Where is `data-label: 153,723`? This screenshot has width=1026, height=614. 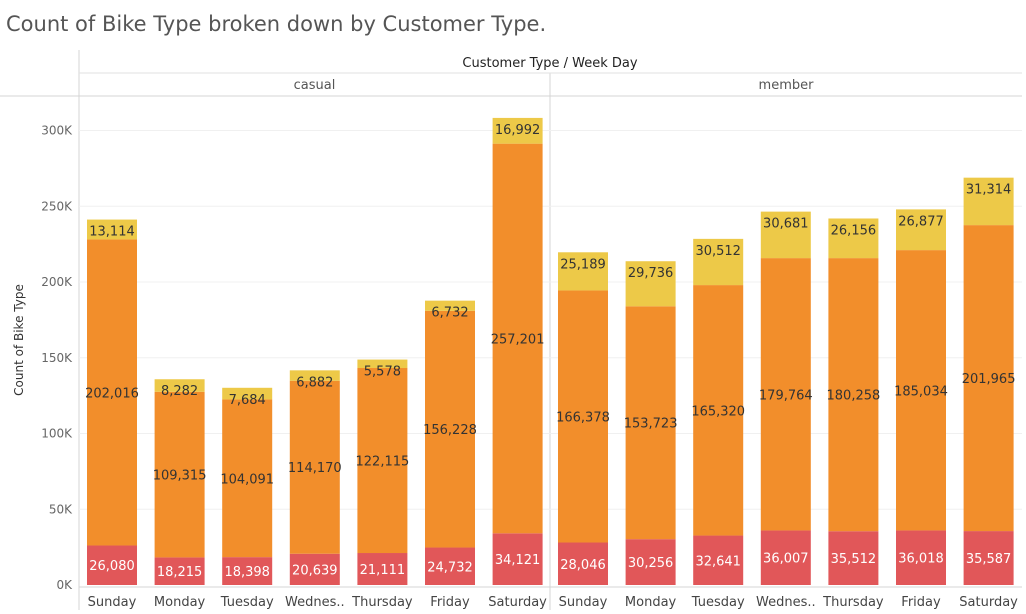 data-label: 153,723 is located at coordinates (651, 424).